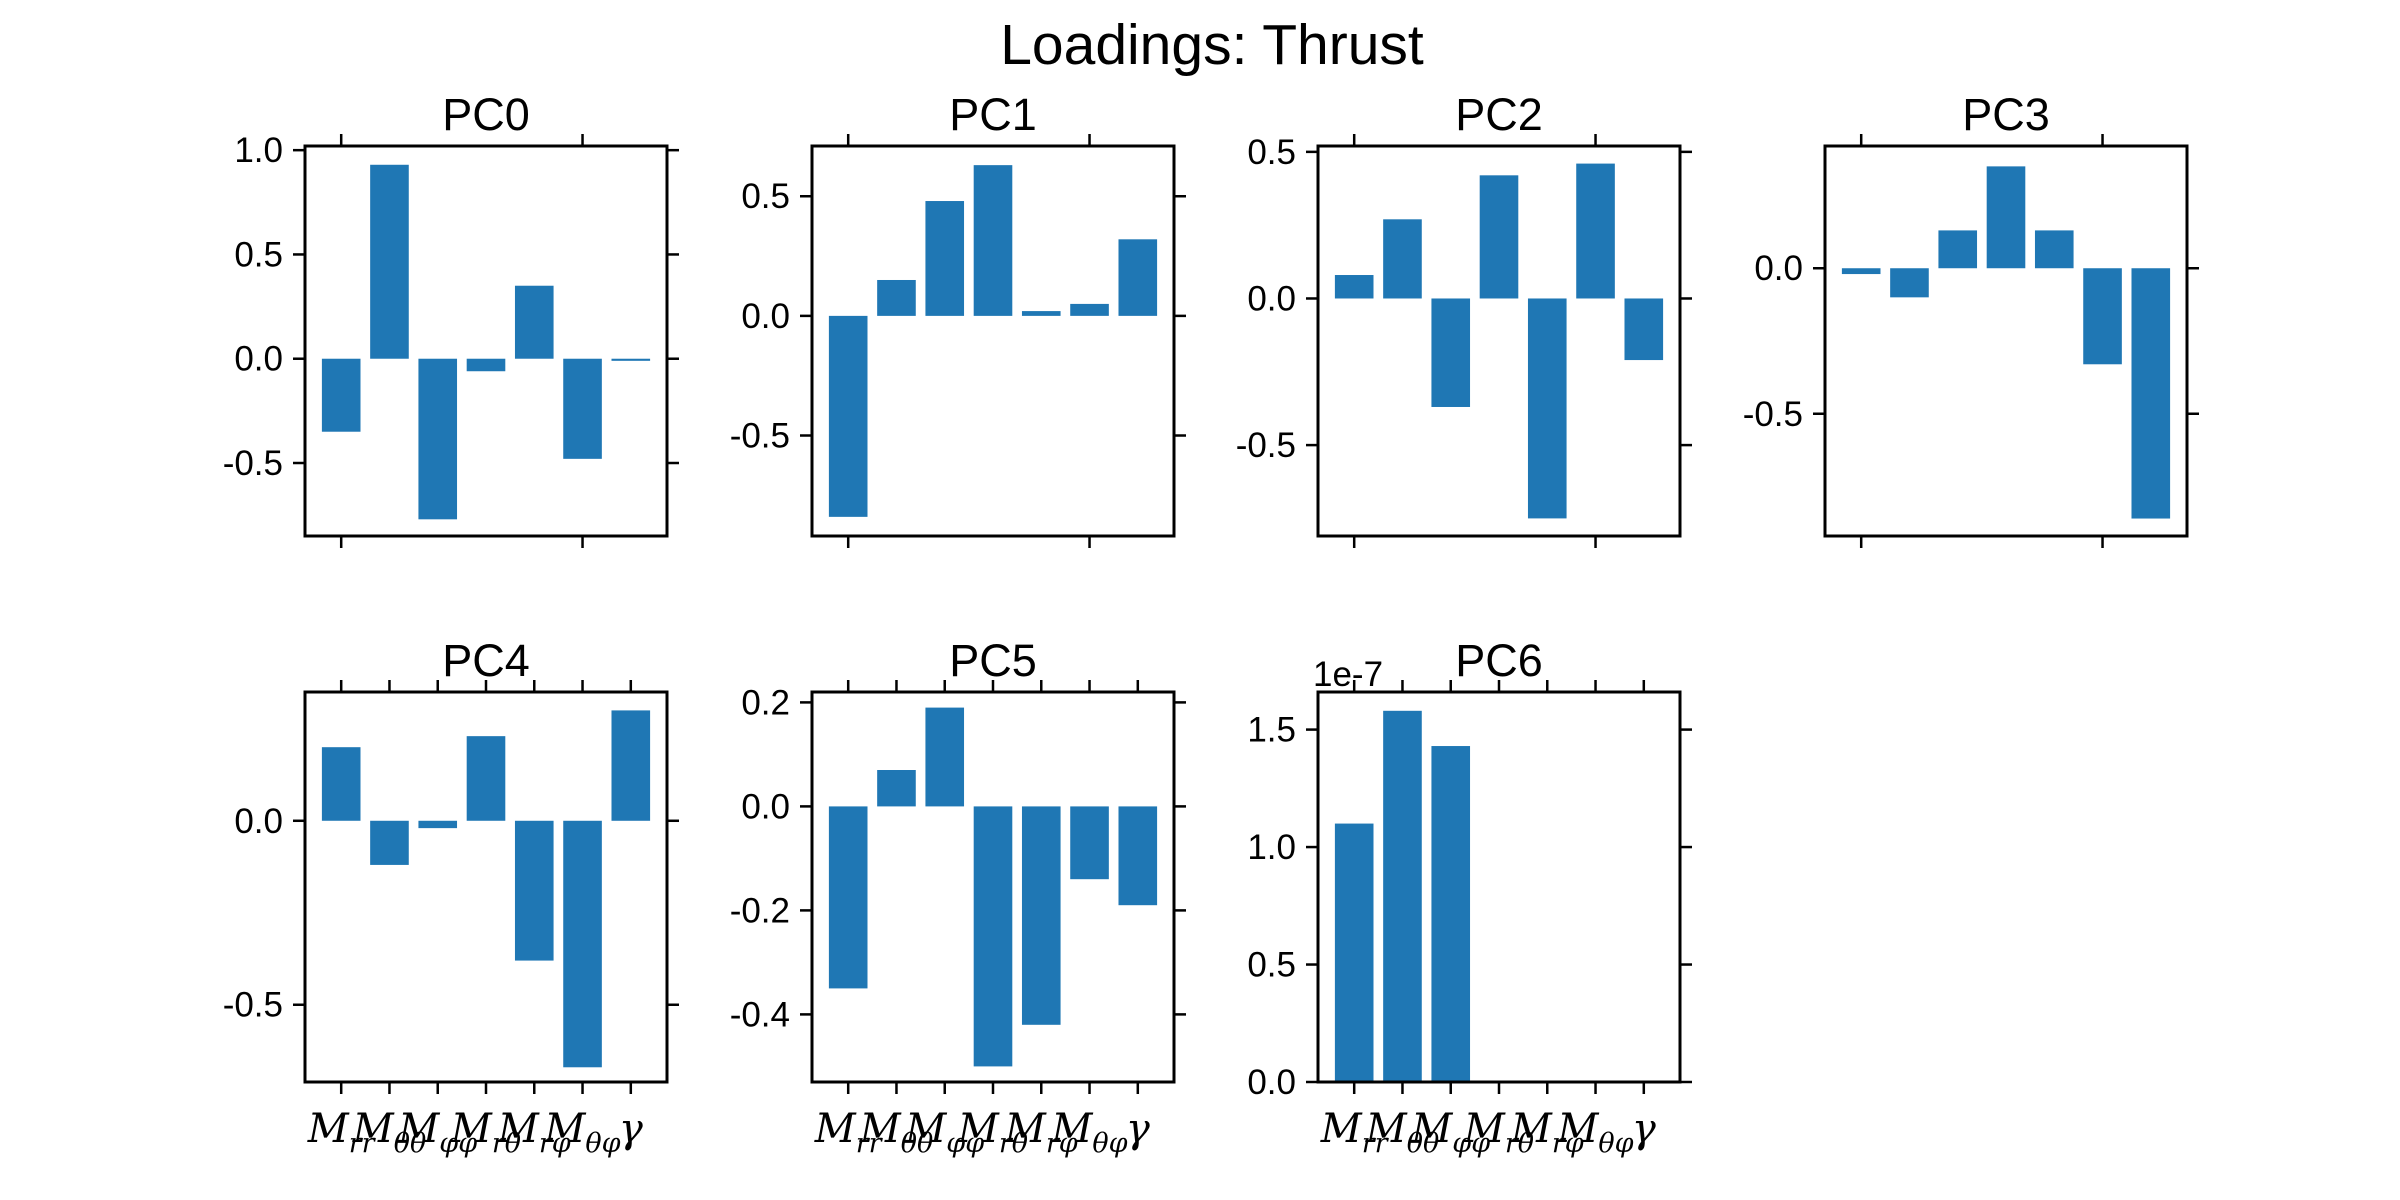 The image size is (2400, 1200). I want to click on subplot-title: PC1, so click(993, 114).